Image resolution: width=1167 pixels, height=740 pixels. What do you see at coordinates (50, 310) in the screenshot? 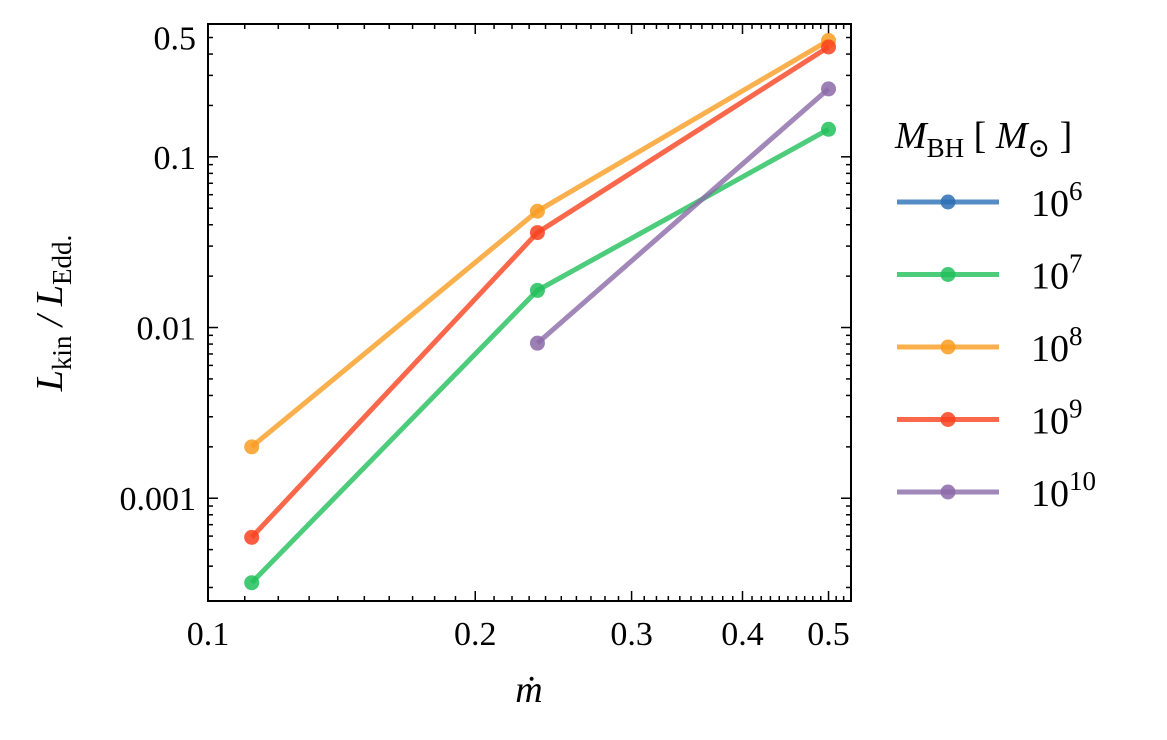
I see `y-label-sep: / L` at bounding box center [50, 310].